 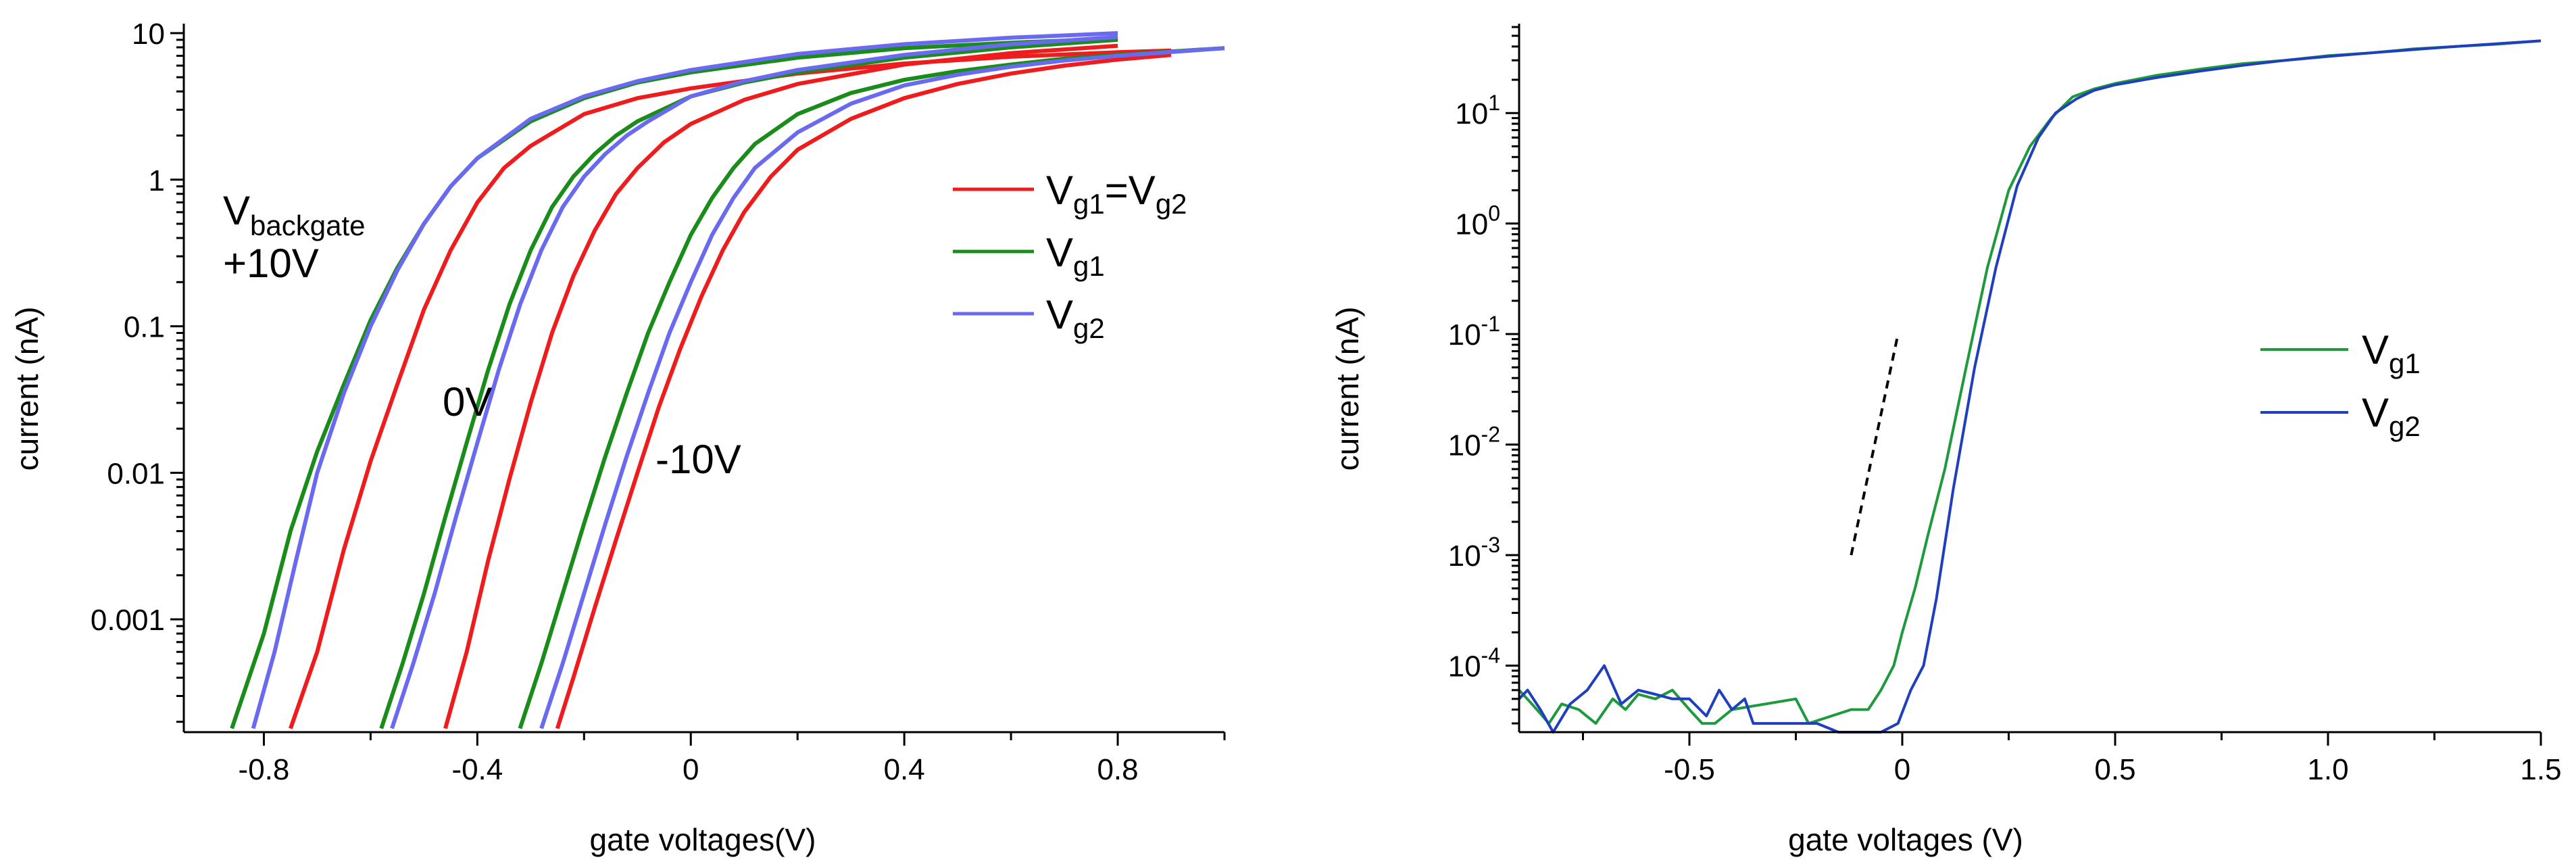 What do you see at coordinates (136, 473) in the screenshot?
I see `left-y-tick-label: 0.01` at bounding box center [136, 473].